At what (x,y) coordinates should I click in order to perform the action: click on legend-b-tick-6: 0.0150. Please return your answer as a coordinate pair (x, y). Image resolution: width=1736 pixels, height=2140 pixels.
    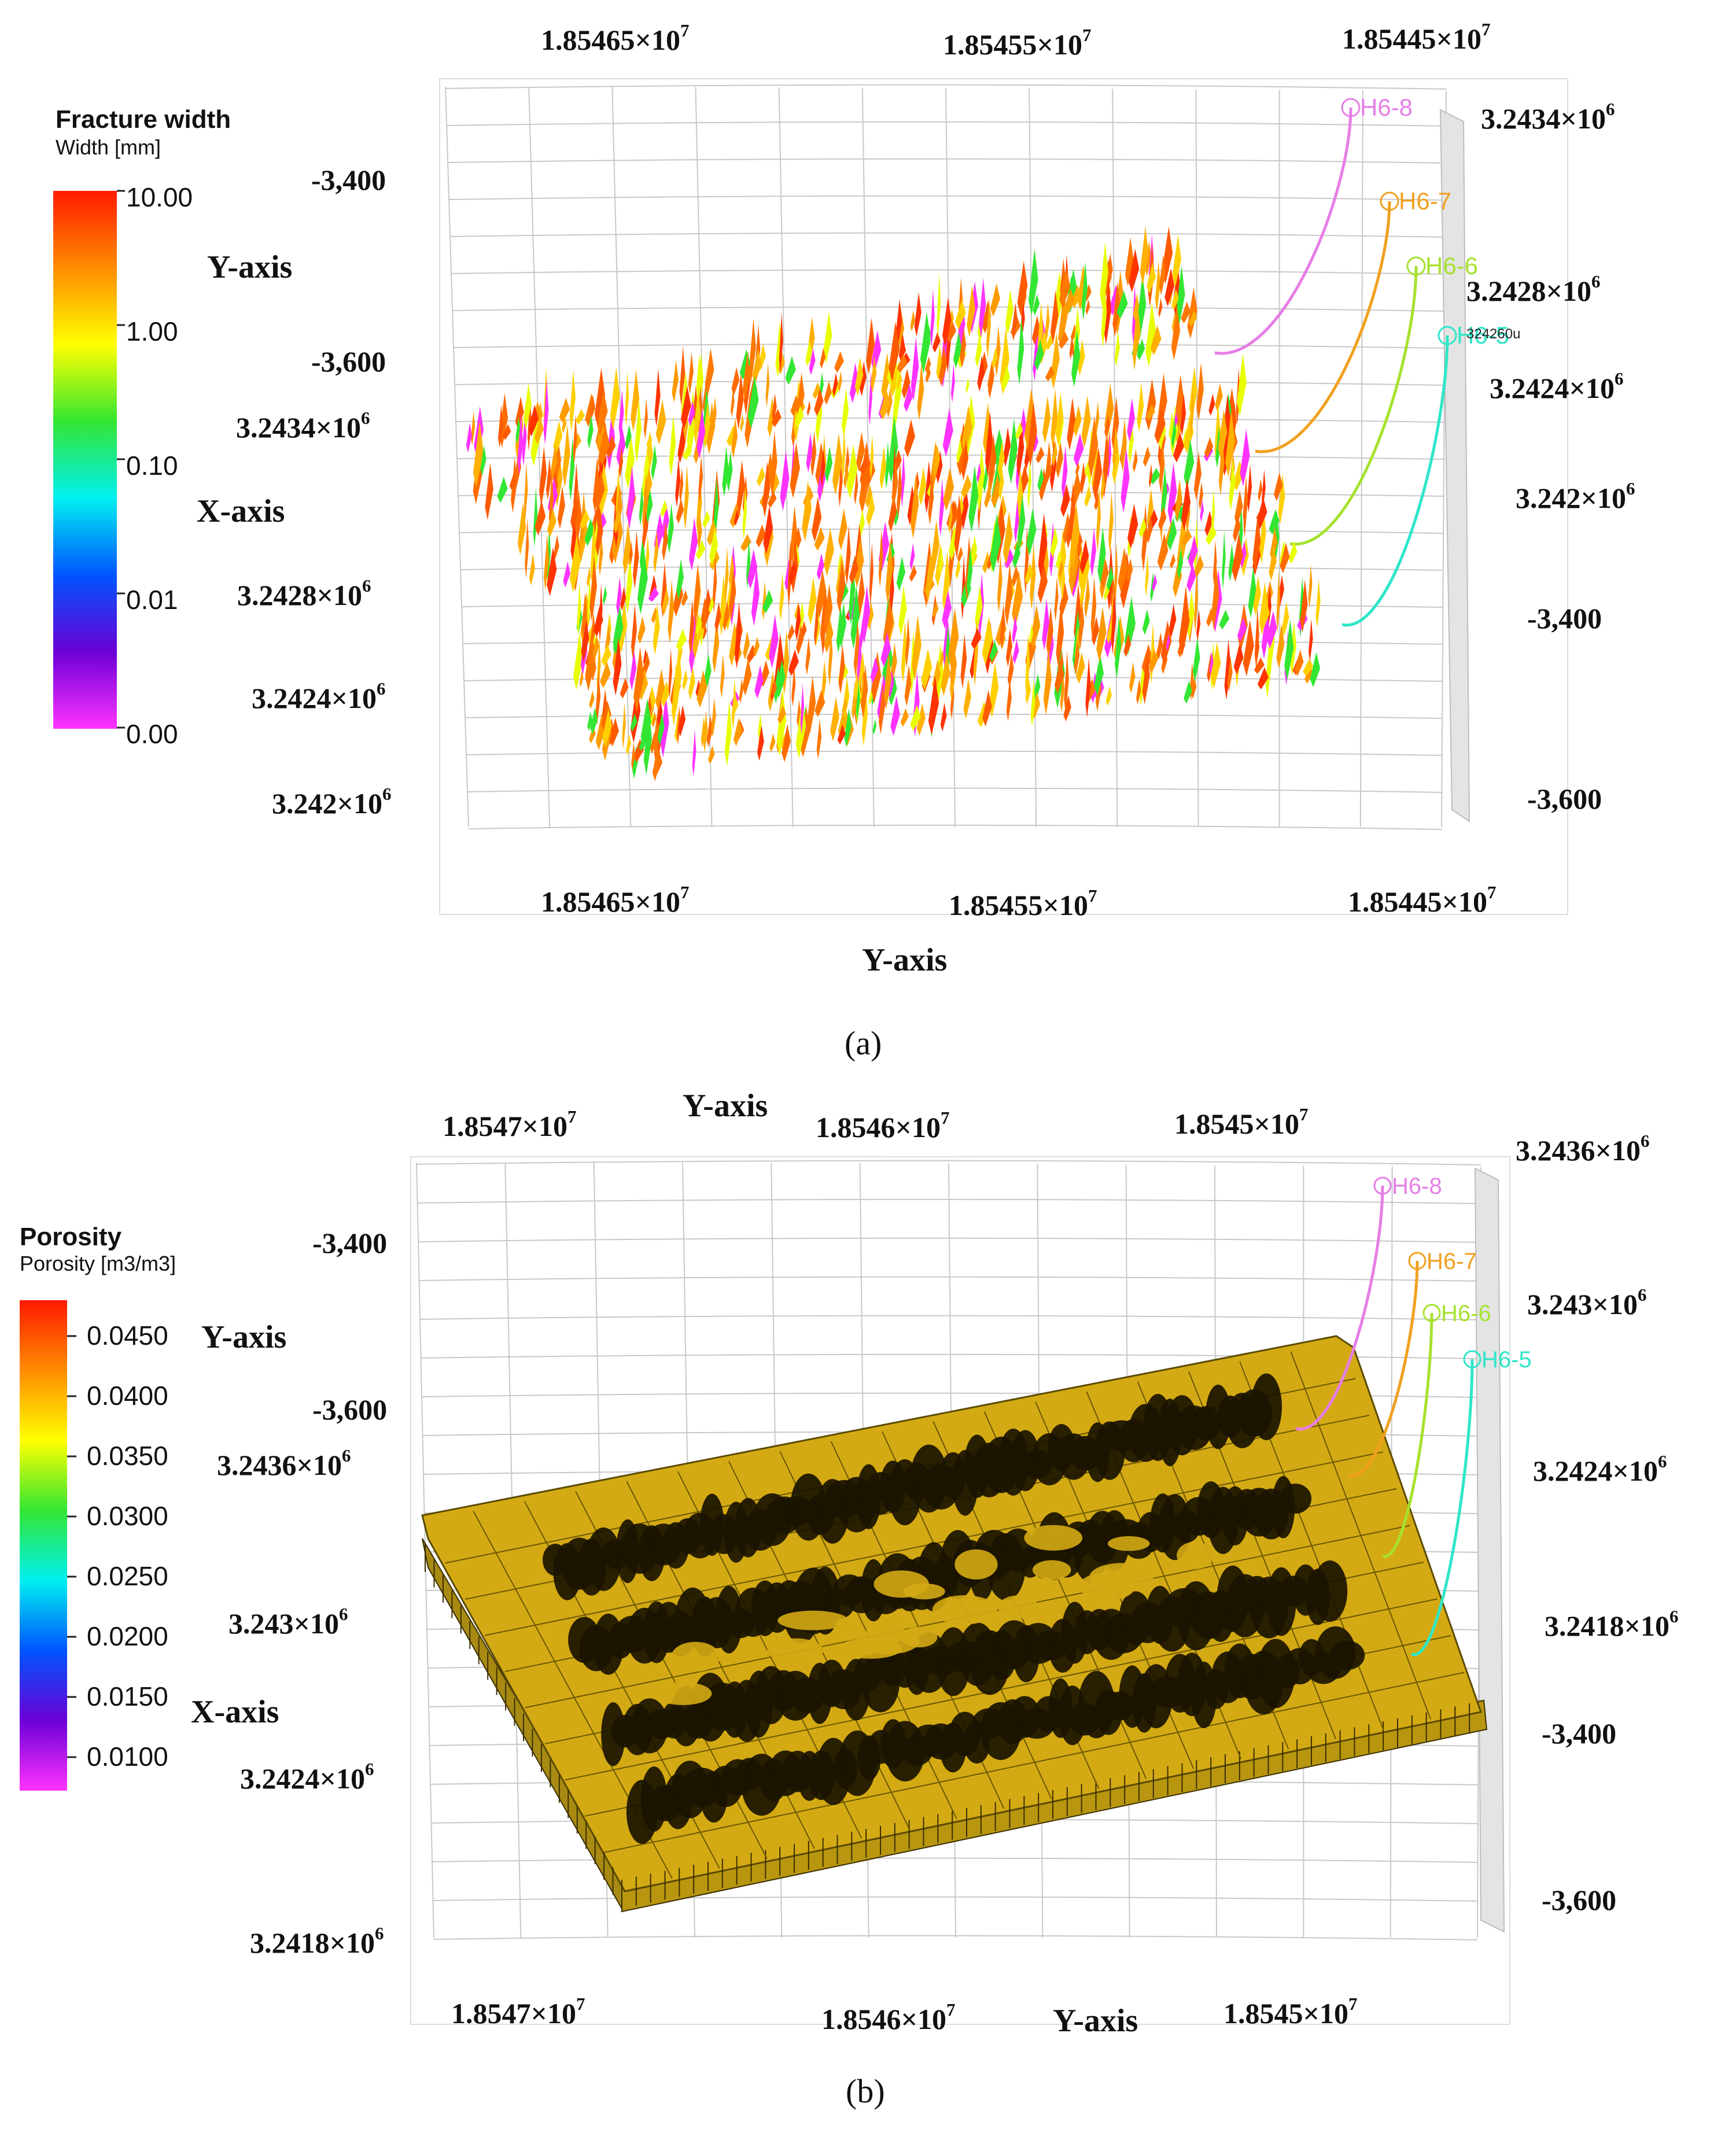
    Looking at the image, I should click on (127, 1696).